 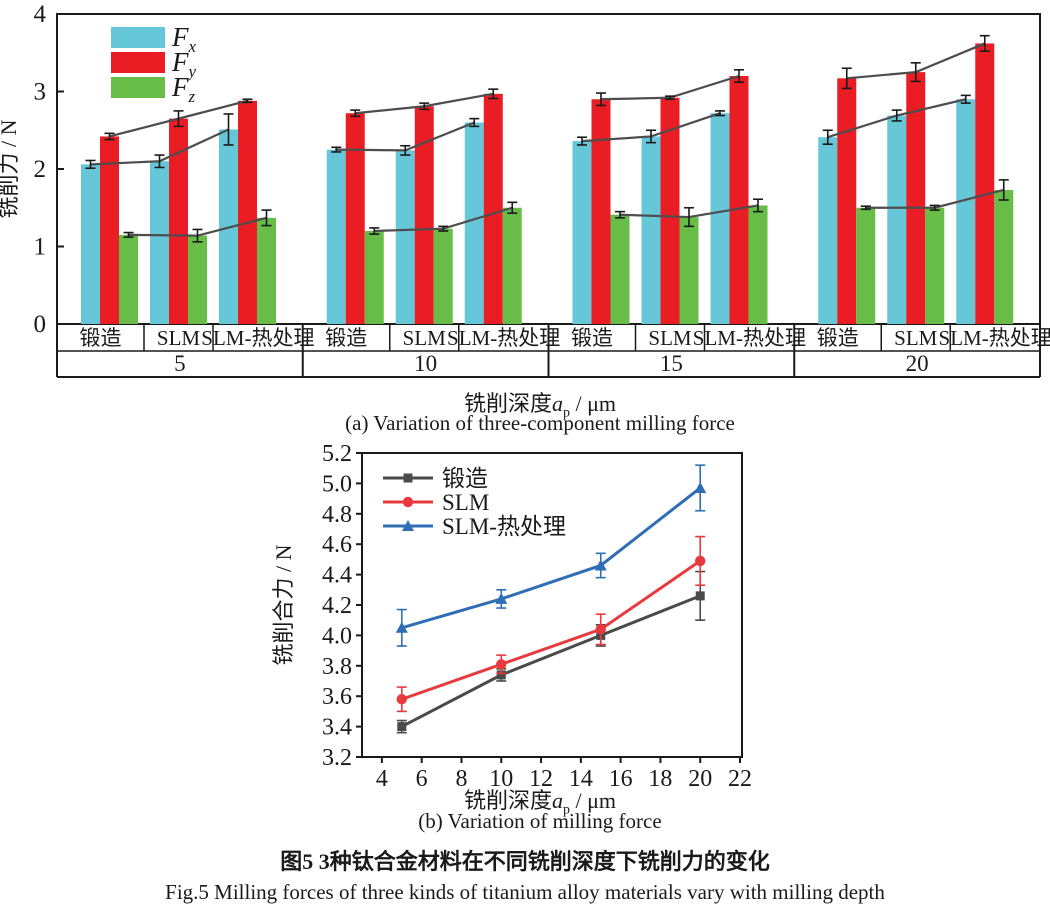 What do you see at coordinates (337, 456) in the screenshot?
I see `y-tick-label: 5.2` at bounding box center [337, 456].